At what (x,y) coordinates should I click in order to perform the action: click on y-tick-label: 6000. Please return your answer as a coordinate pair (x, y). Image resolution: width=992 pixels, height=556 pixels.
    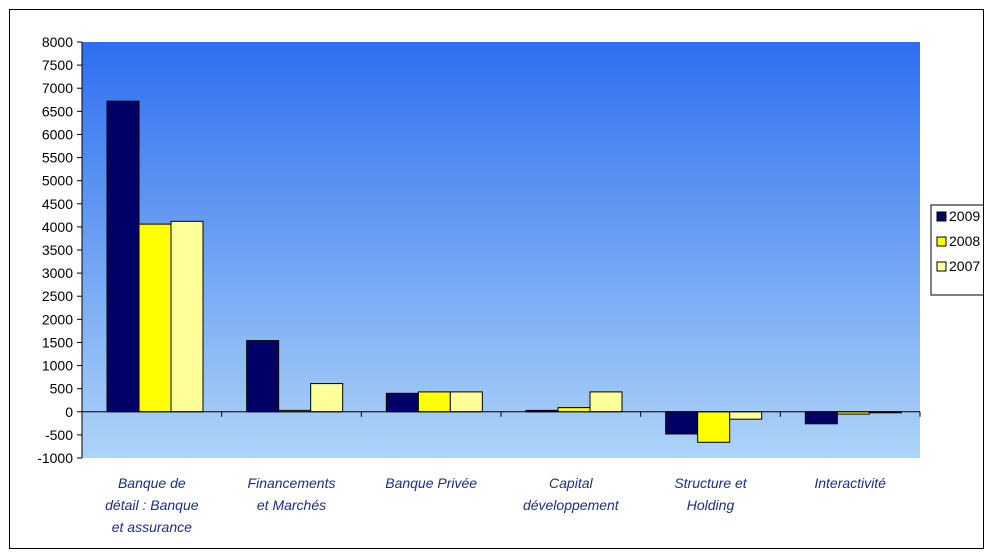
    Looking at the image, I should click on (57, 134).